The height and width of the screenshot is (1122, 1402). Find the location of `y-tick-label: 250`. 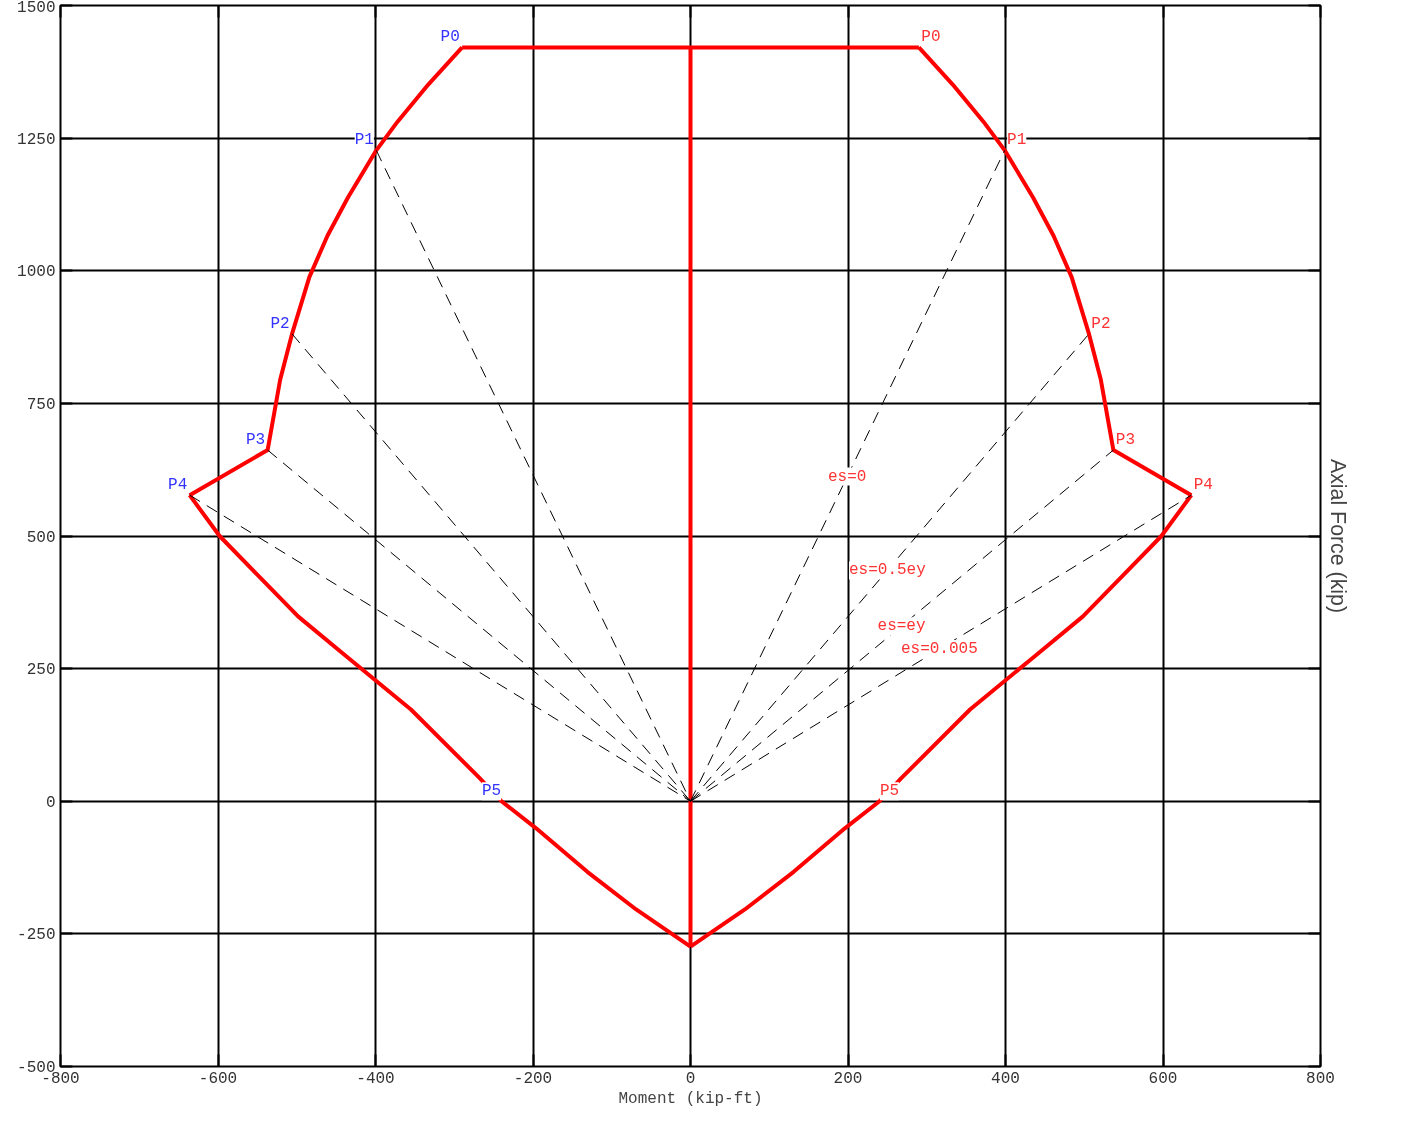

y-tick-label: 250 is located at coordinates (41, 670).